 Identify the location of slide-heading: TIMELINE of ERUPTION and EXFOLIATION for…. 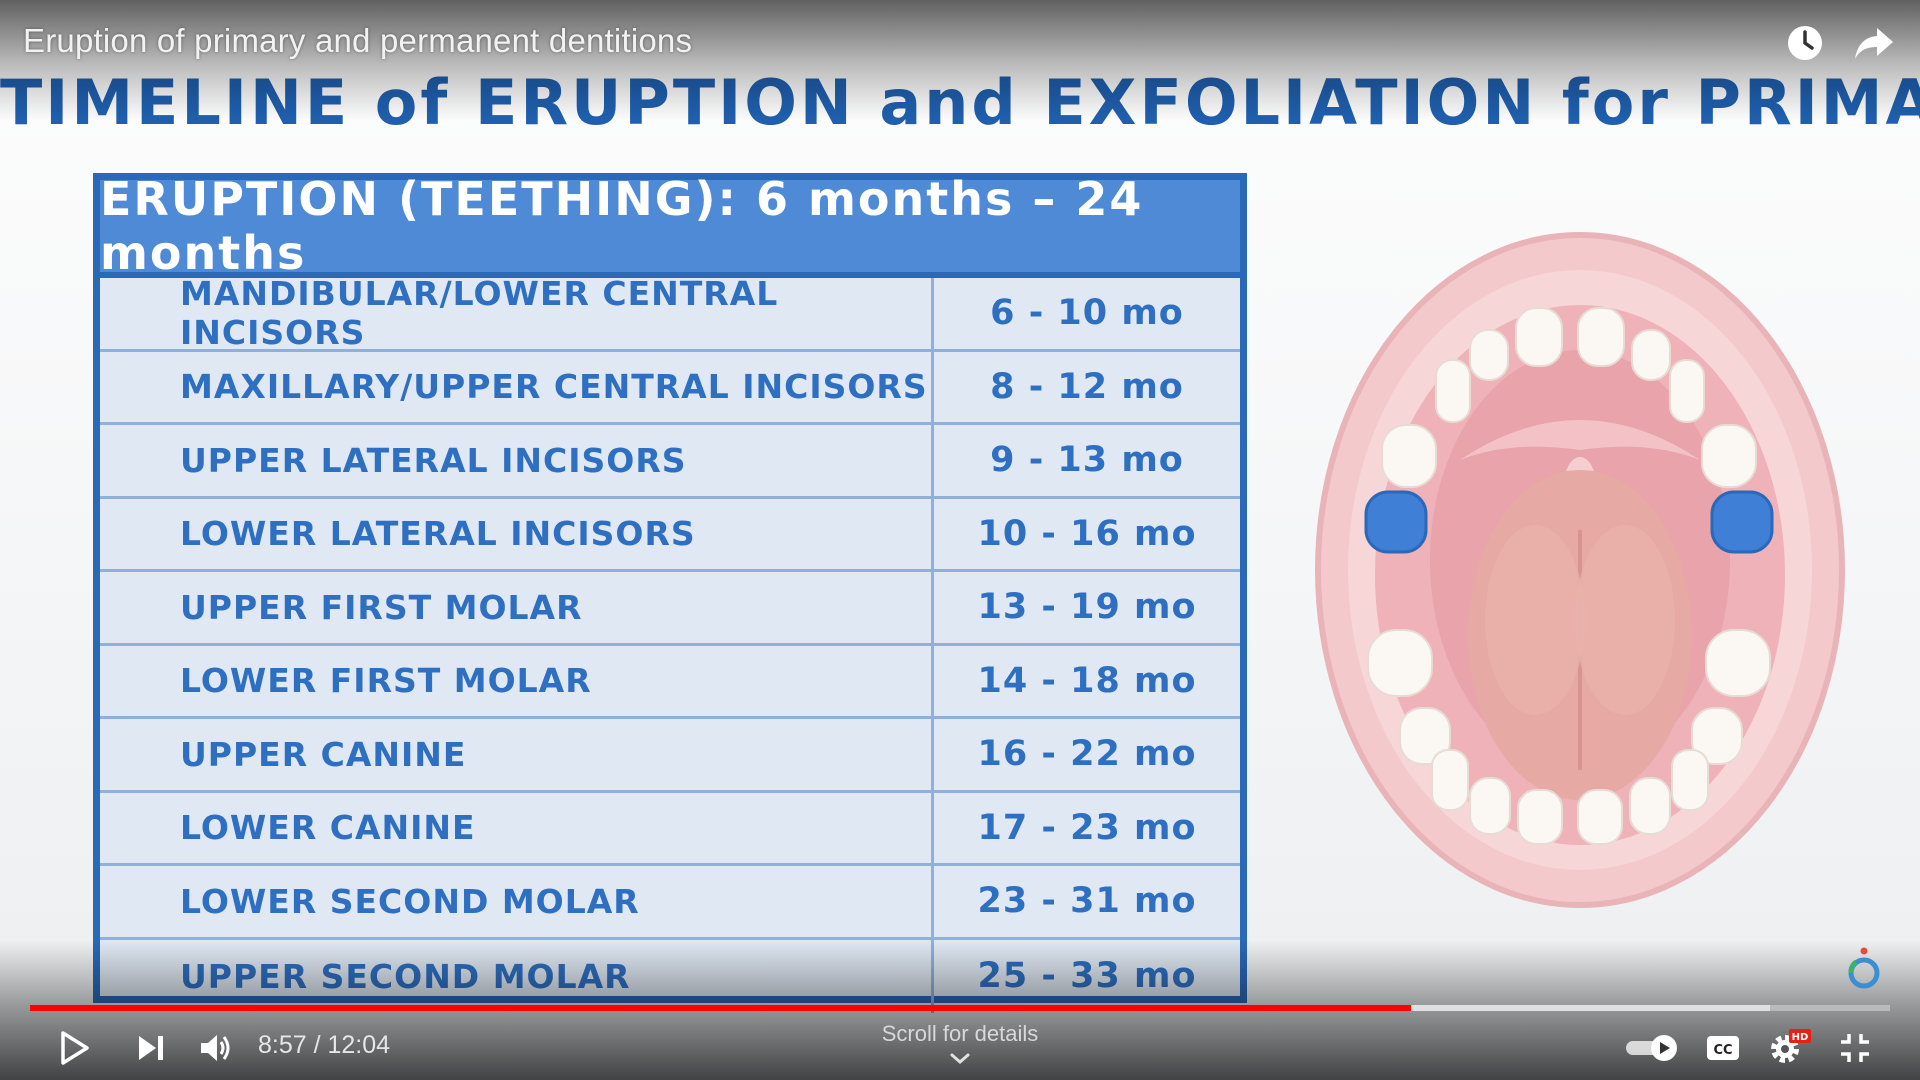
(960, 102).